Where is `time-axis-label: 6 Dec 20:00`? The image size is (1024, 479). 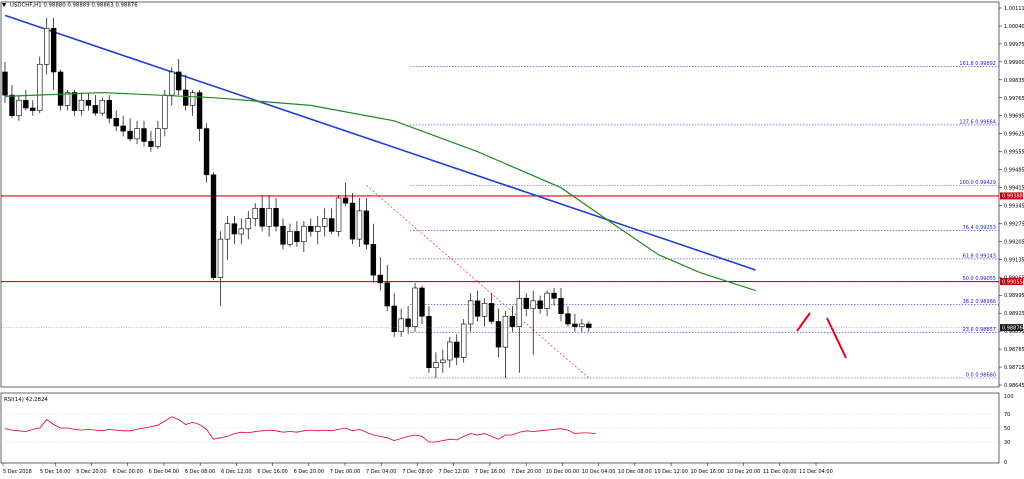 time-axis-label: 6 Dec 20:00 is located at coordinates (309, 472).